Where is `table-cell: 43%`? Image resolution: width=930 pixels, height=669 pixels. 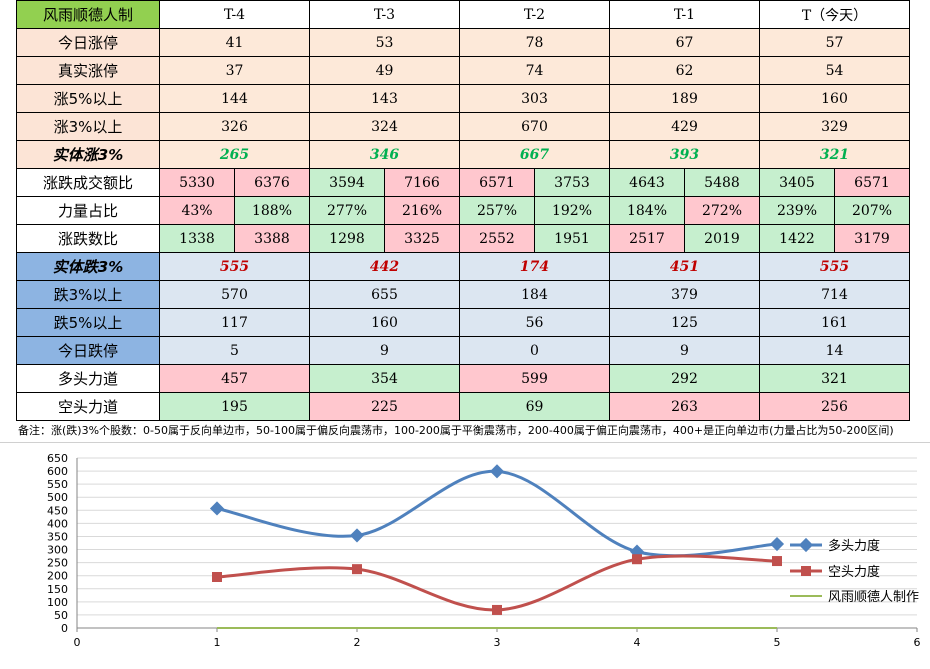
table-cell: 43% is located at coordinates (197, 211).